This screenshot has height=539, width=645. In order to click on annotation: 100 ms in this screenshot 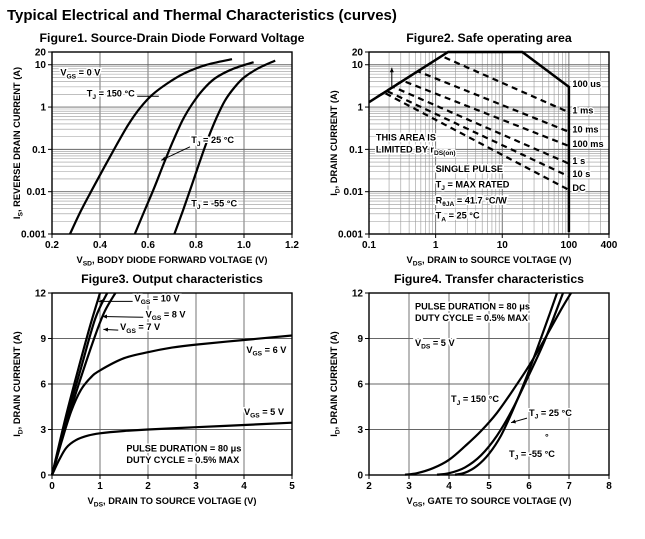, I will do `click(587, 144)`.